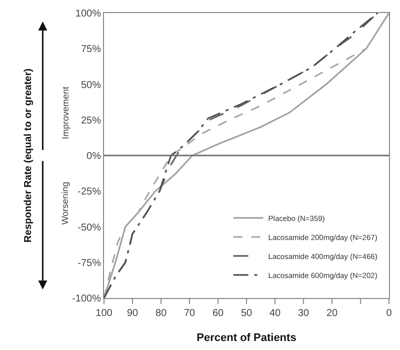 The image size is (400, 350). Describe the element at coordinates (246, 313) in the screenshot. I see `x-tick-label: 50` at that location.